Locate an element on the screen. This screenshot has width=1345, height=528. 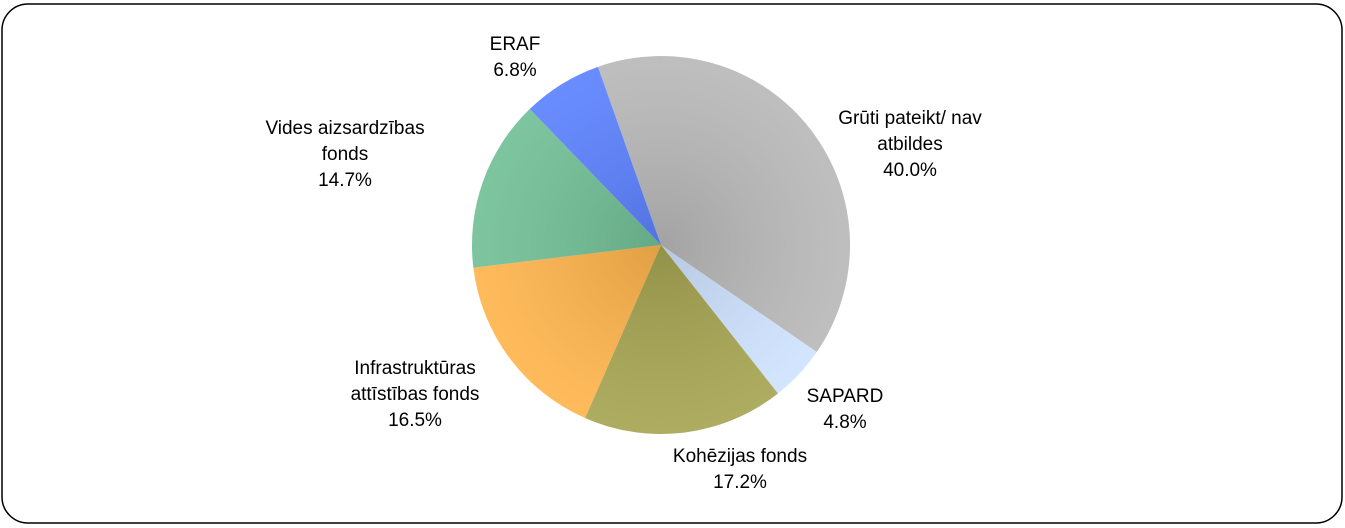
value-label: 17.2% is located at coordinates (740, 482).